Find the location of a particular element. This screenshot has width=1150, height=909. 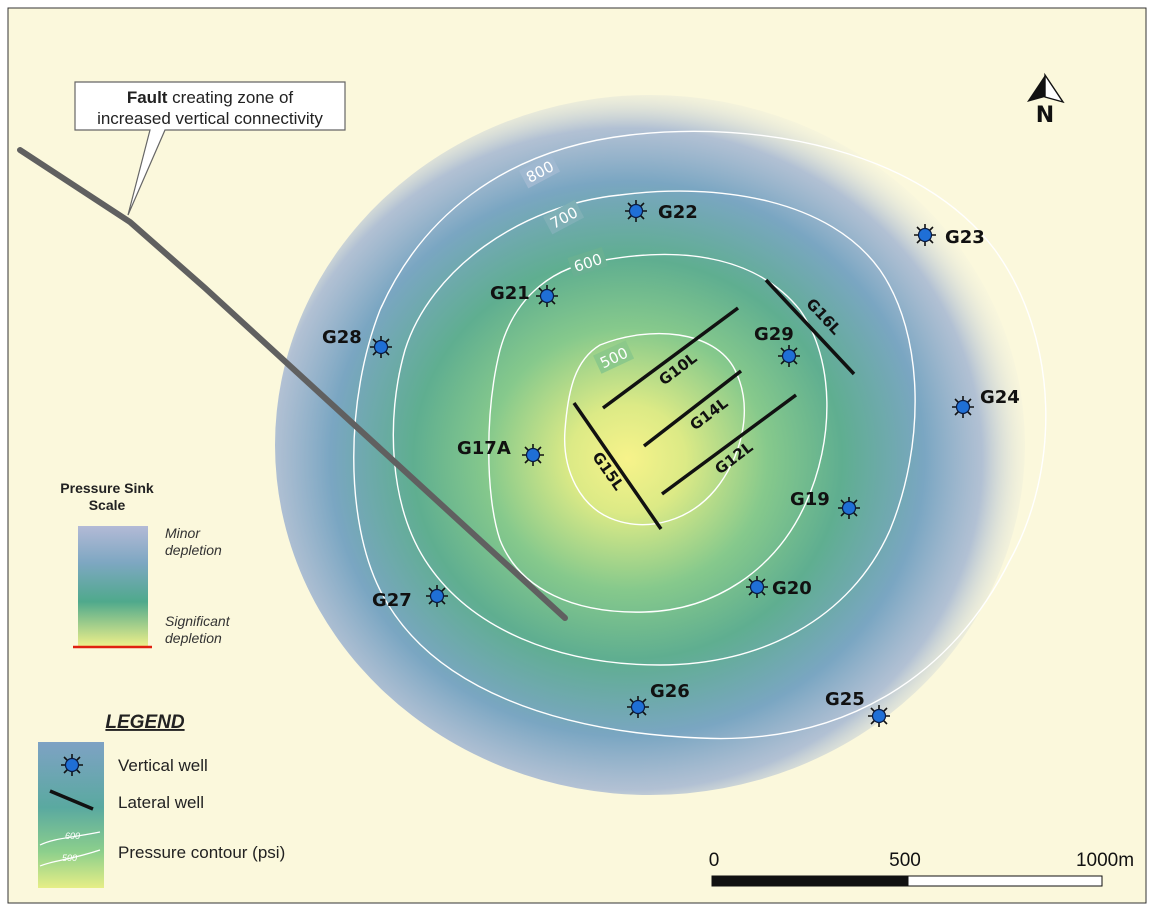

scale-bar-label-1000m: 1000m is located at coordinates (1105, 860).